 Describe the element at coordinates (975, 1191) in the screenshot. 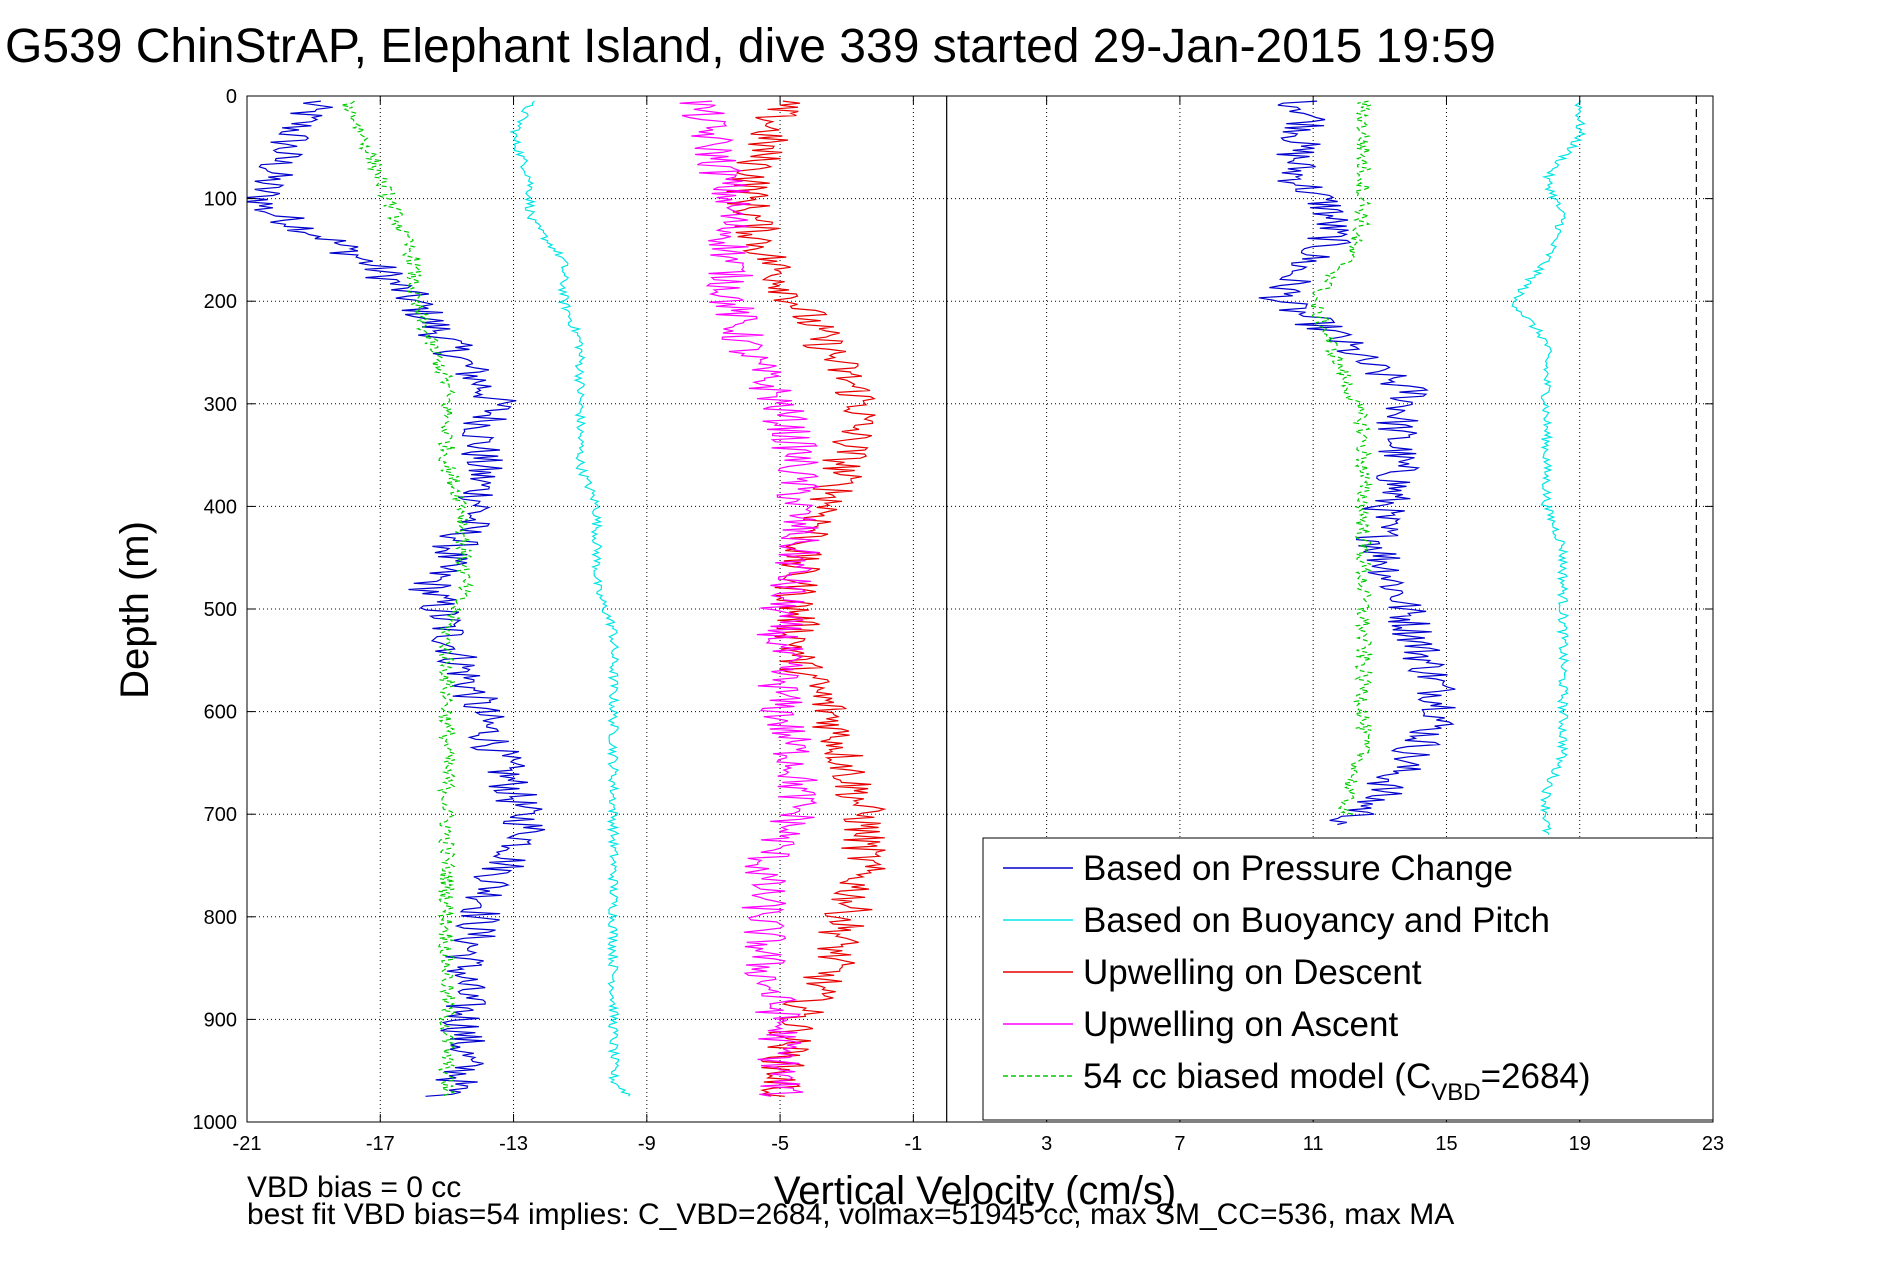

I see `x-axis-label: Vertical Velocity (cm/s)` at that location.